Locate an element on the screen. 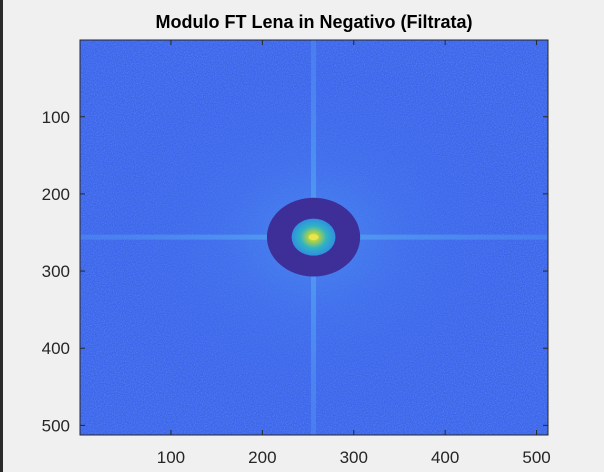 Image resolution: width=604 pixels, height=472 pixels. center-peak-core is located at coordinates (313, 237).